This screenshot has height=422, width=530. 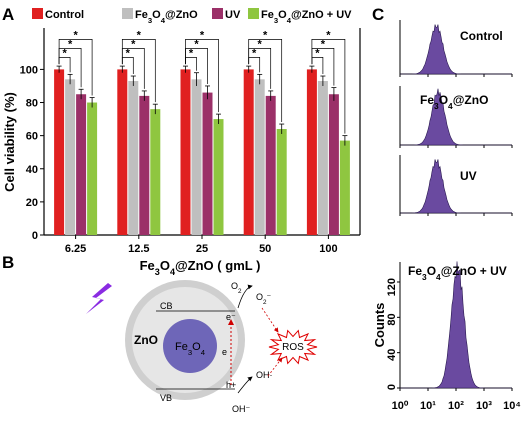 I want to click on o2-radical-label: O2⁻, so click(x=264, y=299).